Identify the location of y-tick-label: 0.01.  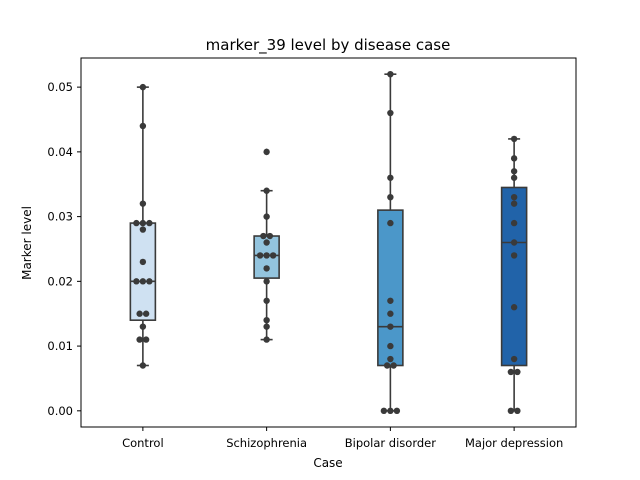
(60, 346).